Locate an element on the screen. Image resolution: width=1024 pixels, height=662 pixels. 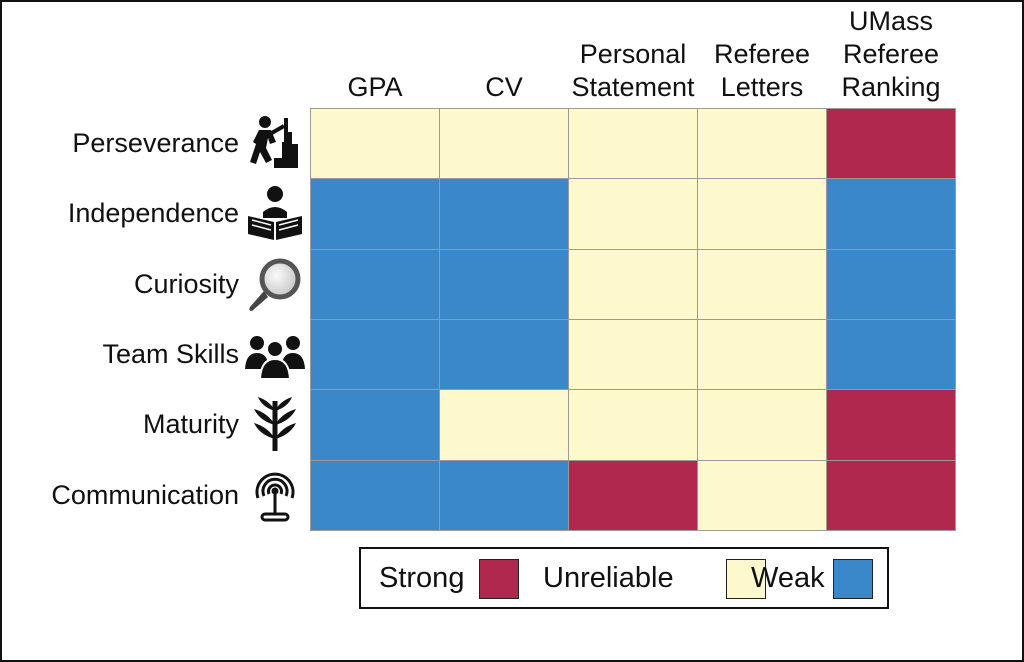
legend-label-weak: Weak is located at coordinates (788, 578).